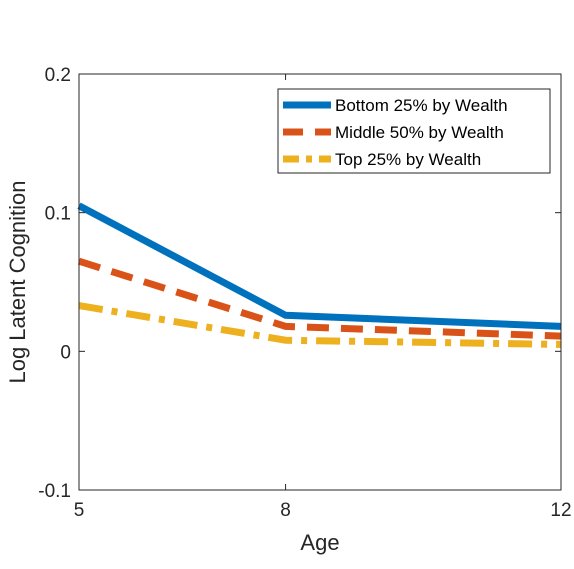 Image resolution: width=574 pixels, height=569 pixels. I want to click on y-tick-label: -0.1, so click(54, 491).